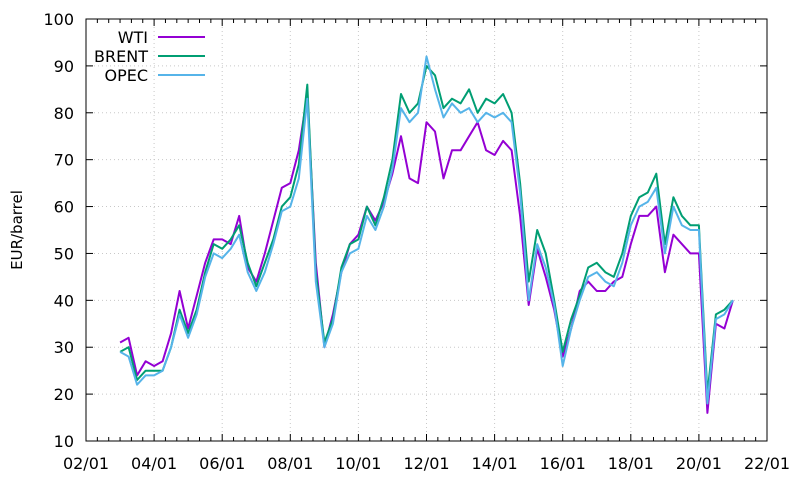 The width and height of the screenshot is (800, 480). I want to click on x-tick-label: 14/01, so click(495, 463).